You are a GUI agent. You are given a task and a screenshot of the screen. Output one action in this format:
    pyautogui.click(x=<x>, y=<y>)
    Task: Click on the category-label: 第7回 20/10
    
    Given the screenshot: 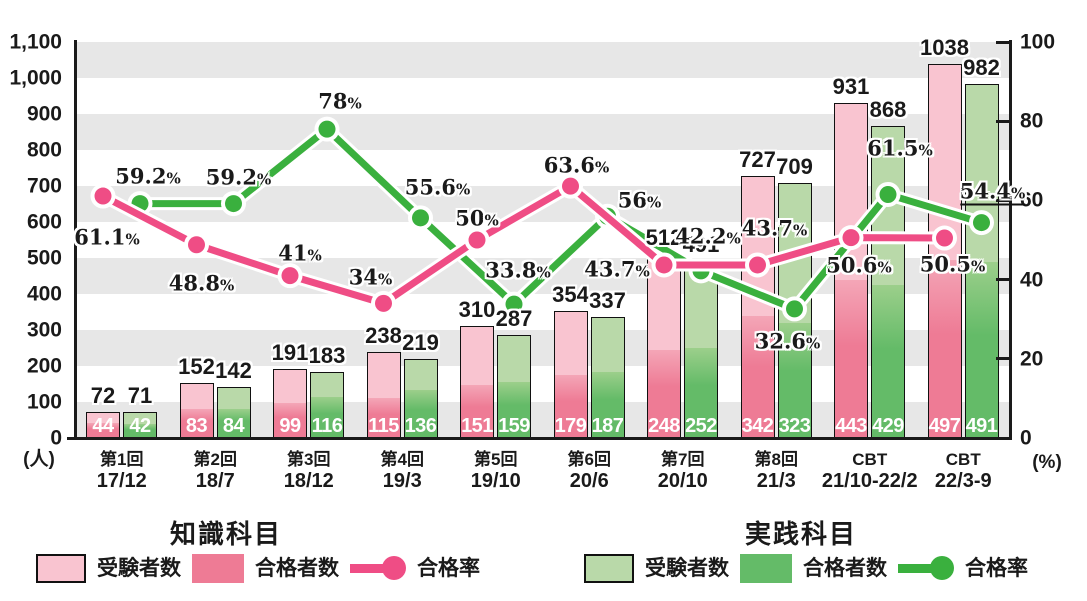 What is the action you would take?
    pyautogui.click(x=682, y=471)
    